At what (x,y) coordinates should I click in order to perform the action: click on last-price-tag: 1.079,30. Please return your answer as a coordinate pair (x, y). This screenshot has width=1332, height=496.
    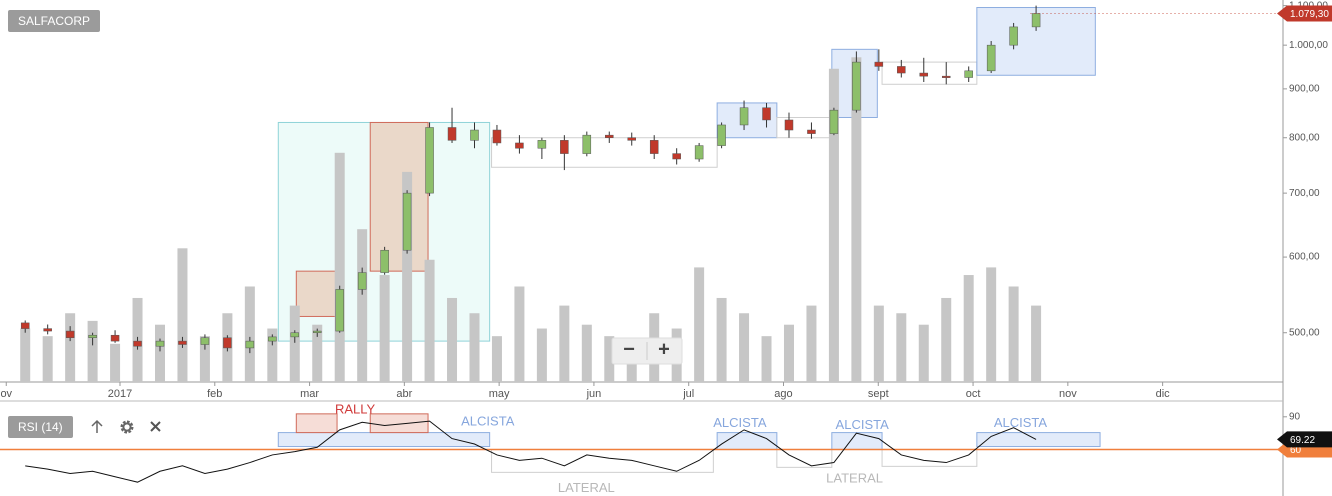
    Looking at the image, I should click on (1309, 14).